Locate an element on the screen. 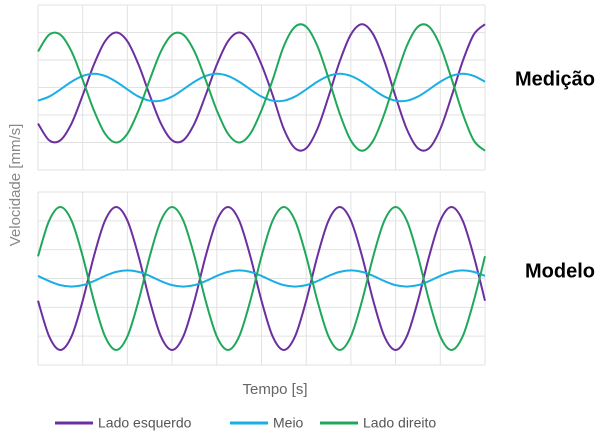  panel-title: Modelo is located at coordinates (560, 271).